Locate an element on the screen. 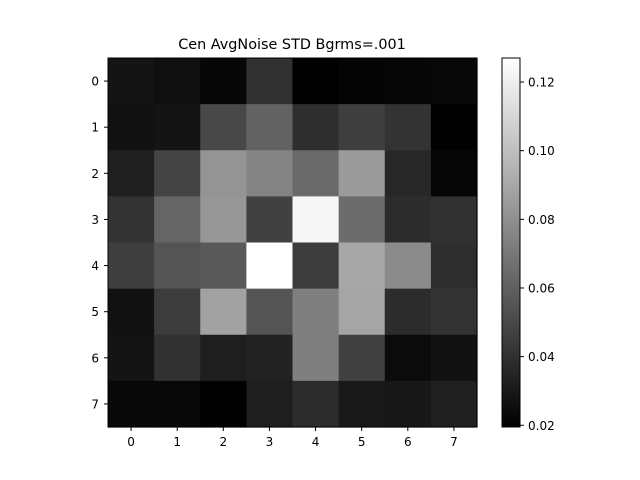  heatmap-cell-r6-c5 is located at coordinates (362, 358).